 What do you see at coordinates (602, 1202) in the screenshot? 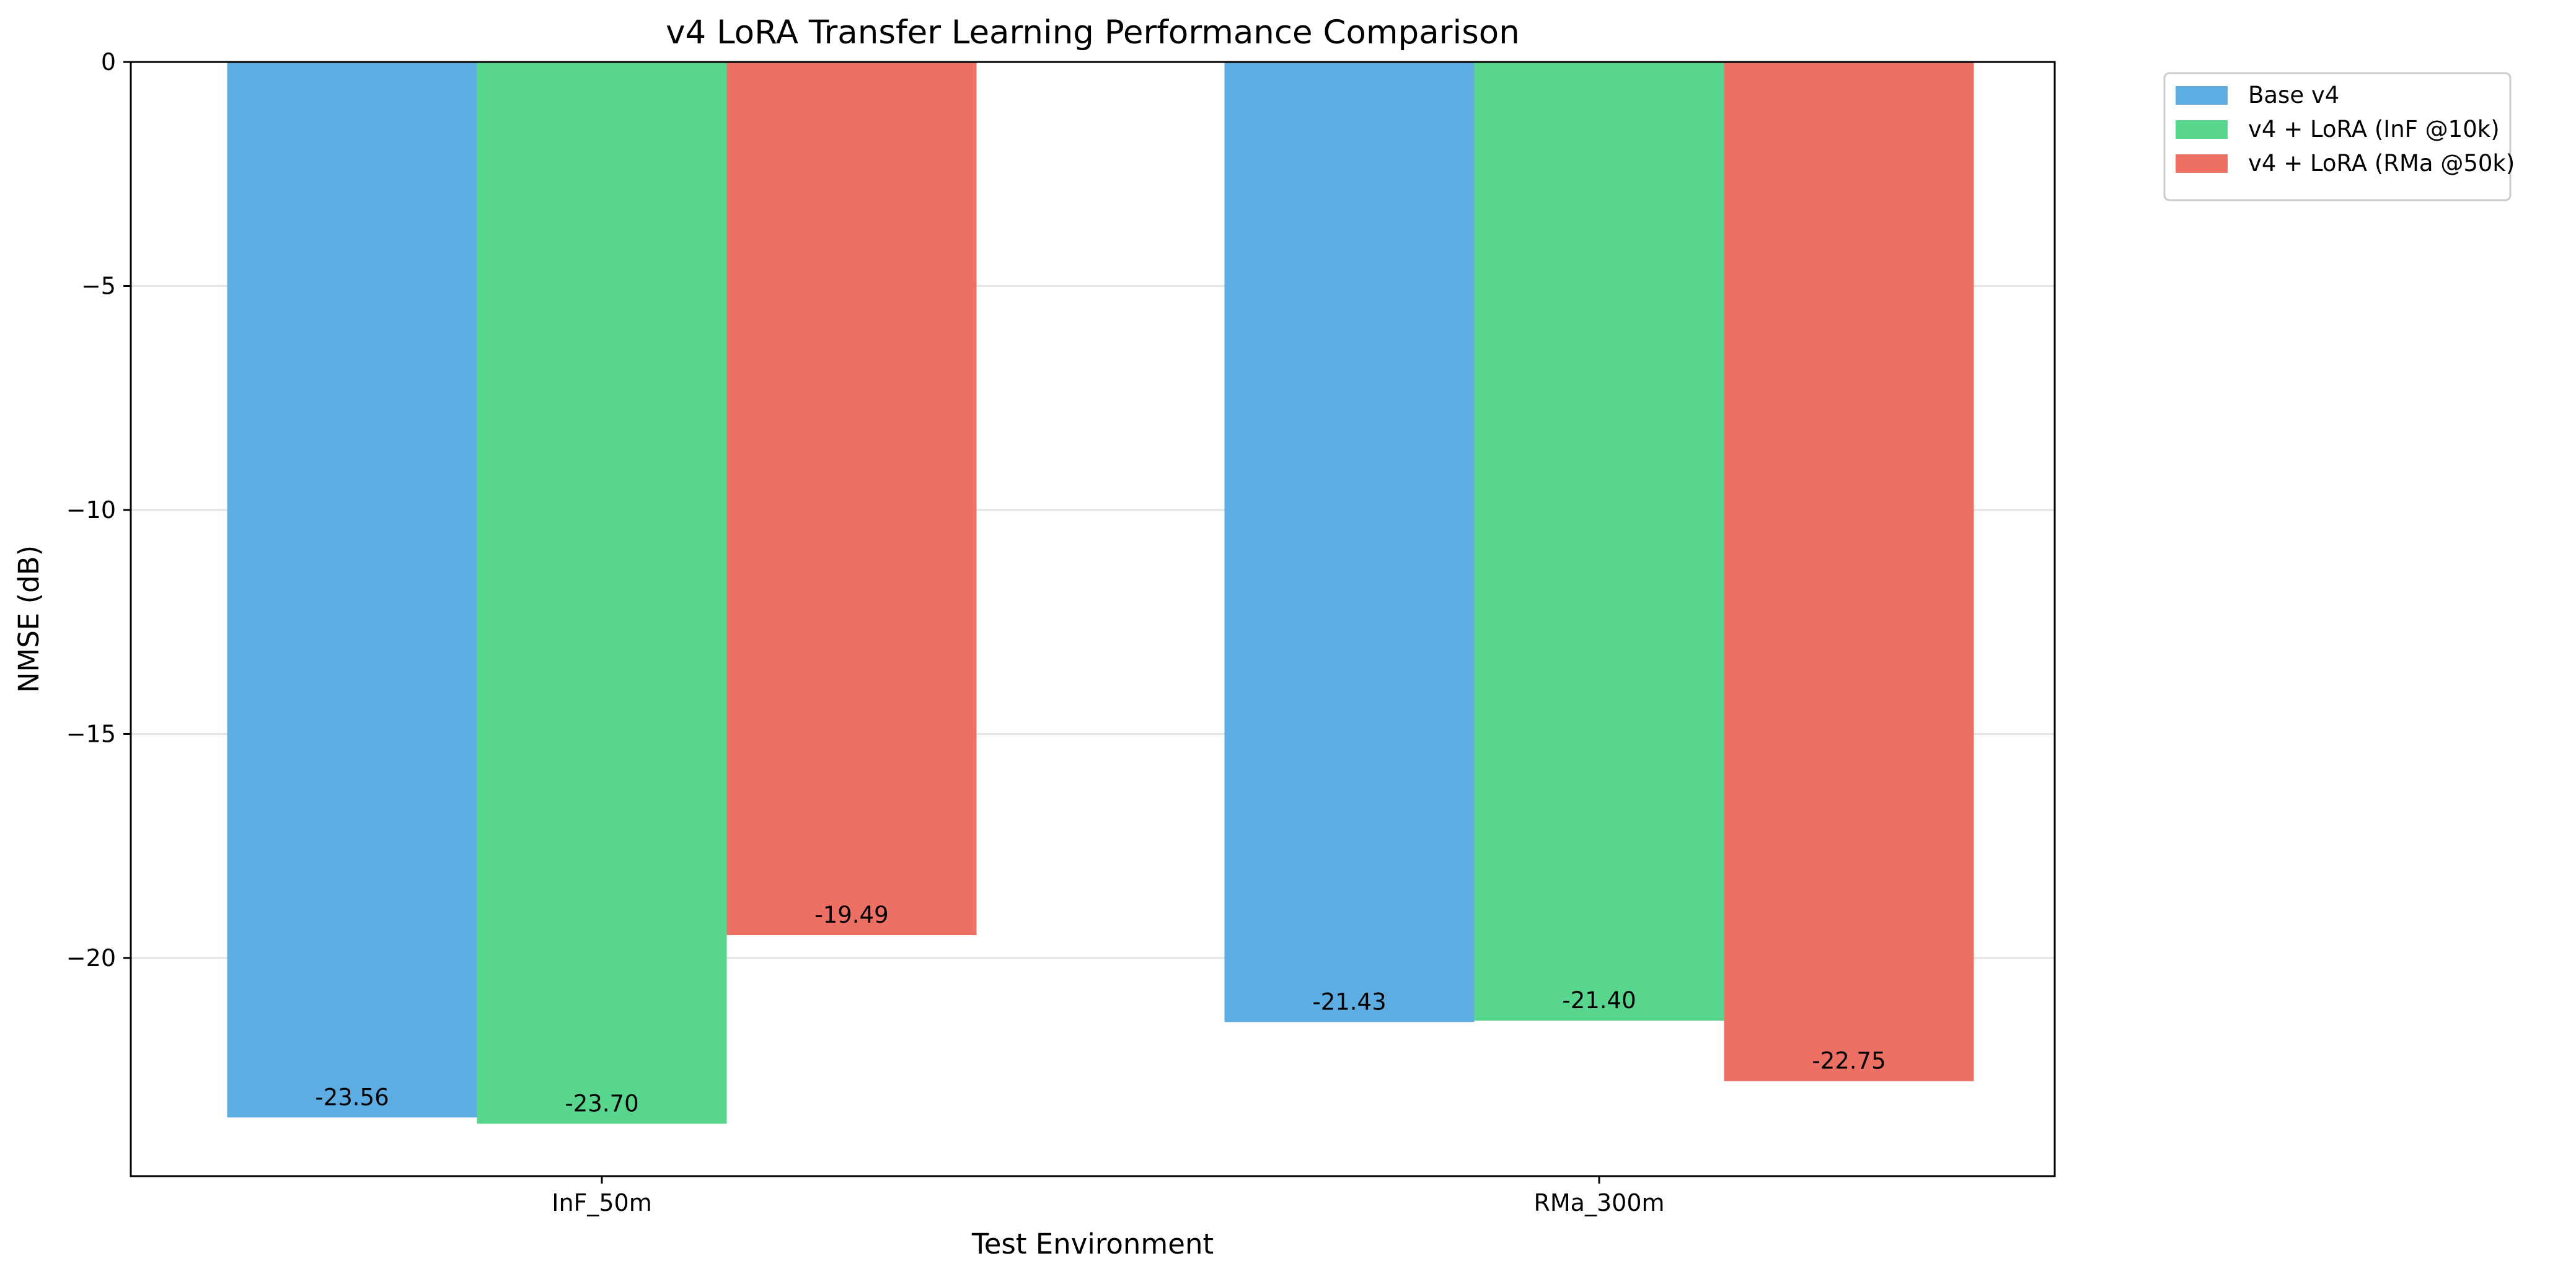
I see `x-tick-label: InF_50m` at bounding box center [602, 1202].